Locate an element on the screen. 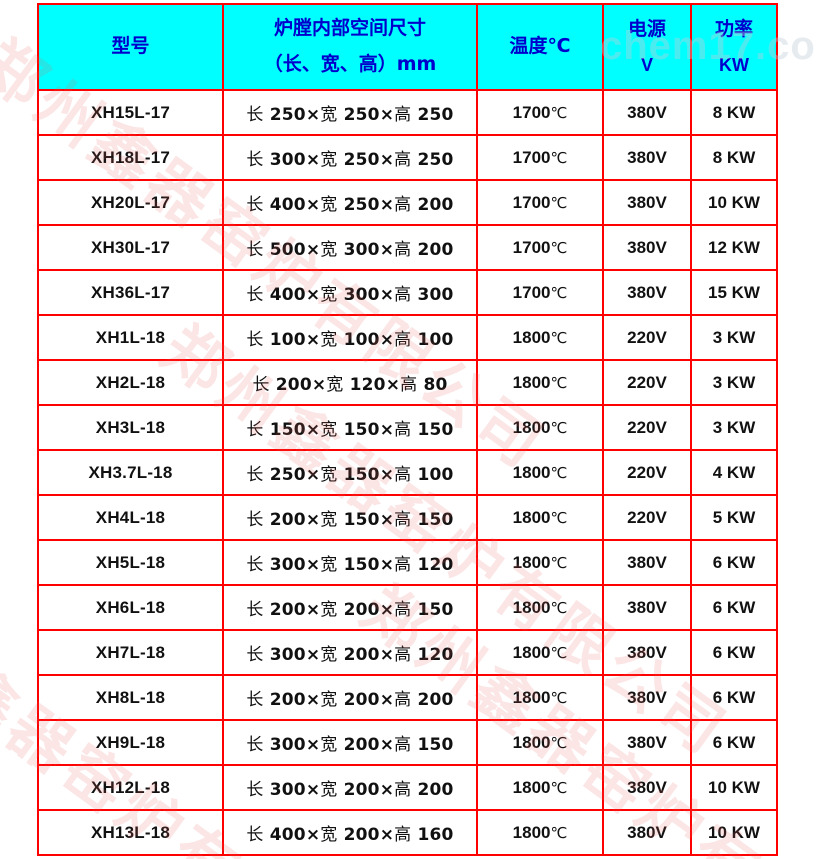 This screenshot has height=859, width=816. cell-model: XH6L-18 is located at coordinates (130, 607).